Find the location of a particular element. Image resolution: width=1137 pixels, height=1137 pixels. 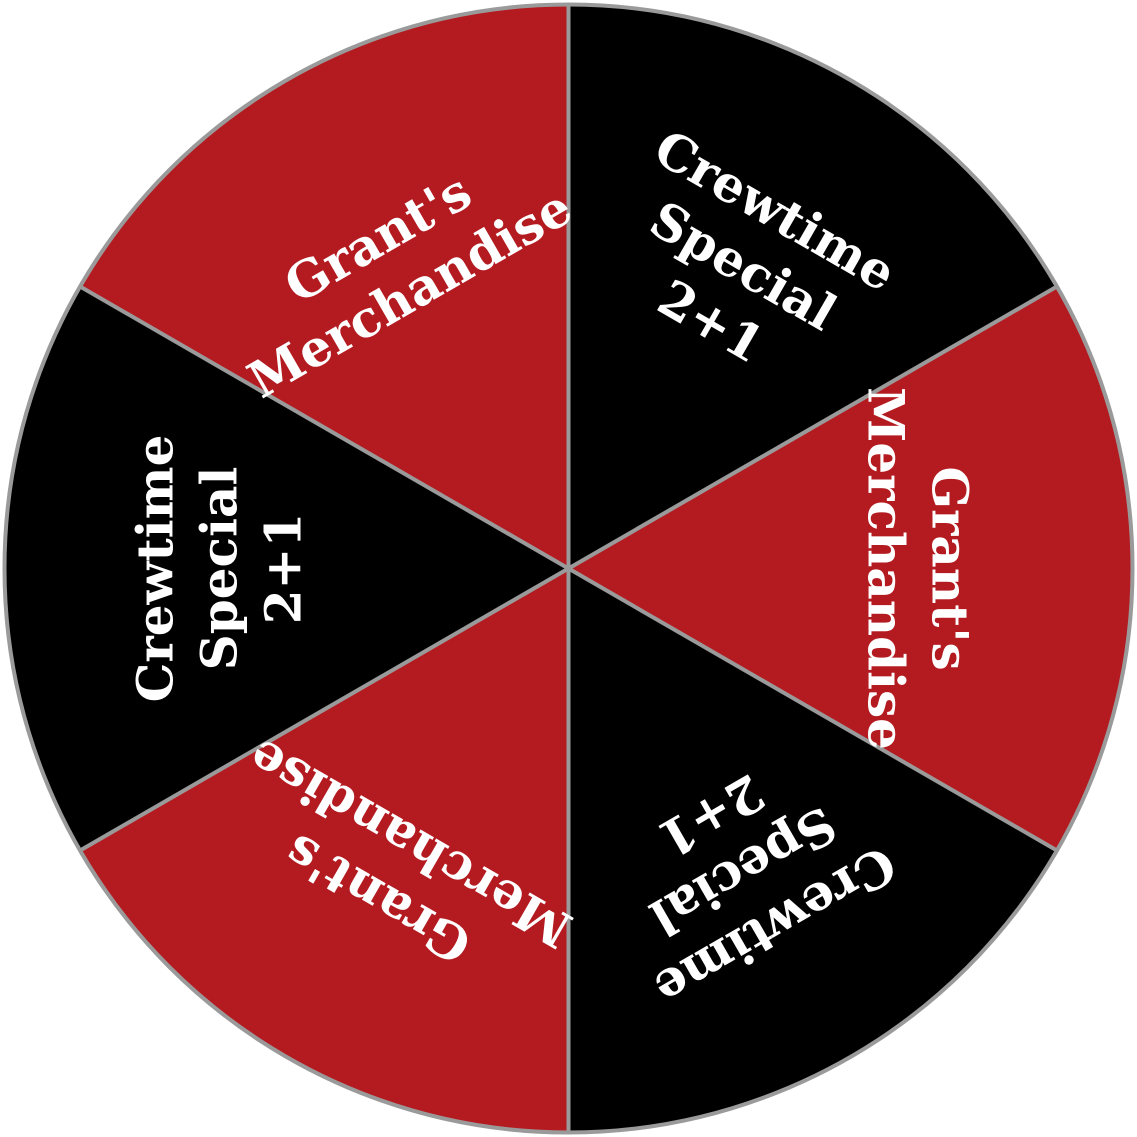

segment-label-line: 2+1 is located at coordinates (283, 568).